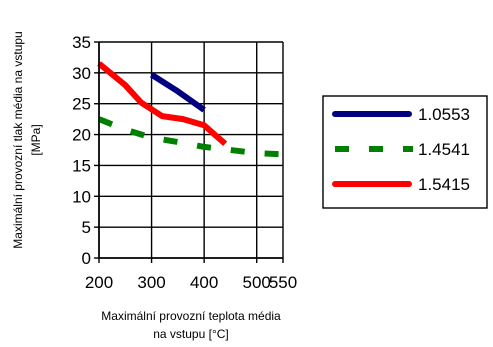  What do you see at coordinates (81, 73) in the screenshot?
I see `y-tick-label: 30` at bounding box center [81, 73].